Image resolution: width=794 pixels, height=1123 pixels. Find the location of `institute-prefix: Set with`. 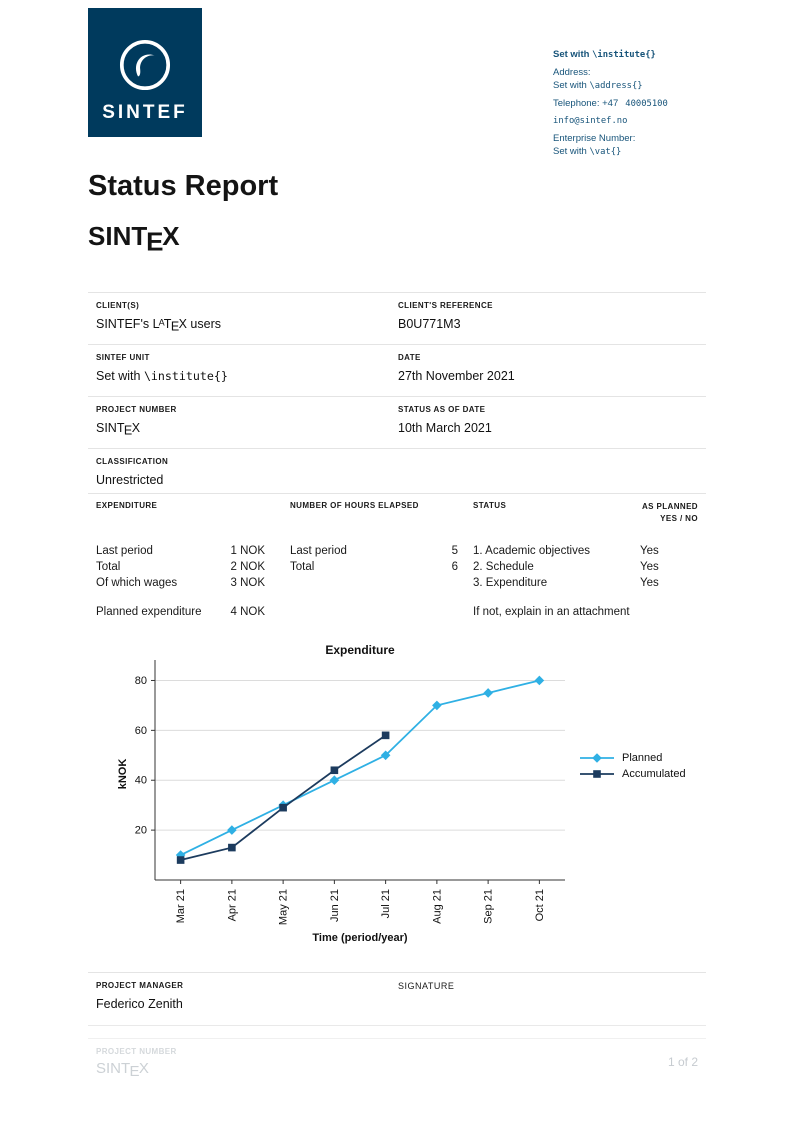

institute-prefix: Set with is located at coordinates (573, 54).